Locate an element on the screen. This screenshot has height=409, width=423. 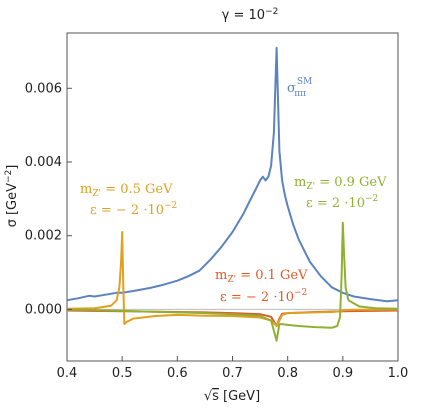
svg-text: mZ' = 0.9 GeV is located at coordinates (340, 183).